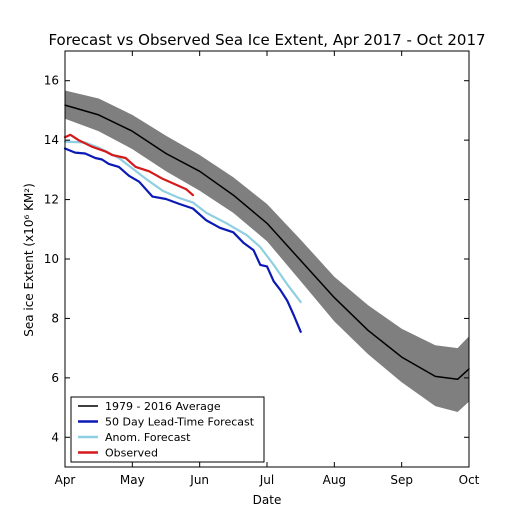 The image size is (520, 520). What do you see at coordinates (51, 81) in the screenshot?
I see `y-tick-label: 16` at bounding box center [51, 81].